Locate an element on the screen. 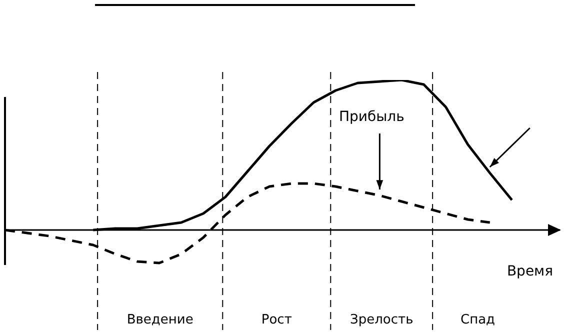 This screenshot has width=566, height=332. text: Зрелость is located at coordinates (382, 320).